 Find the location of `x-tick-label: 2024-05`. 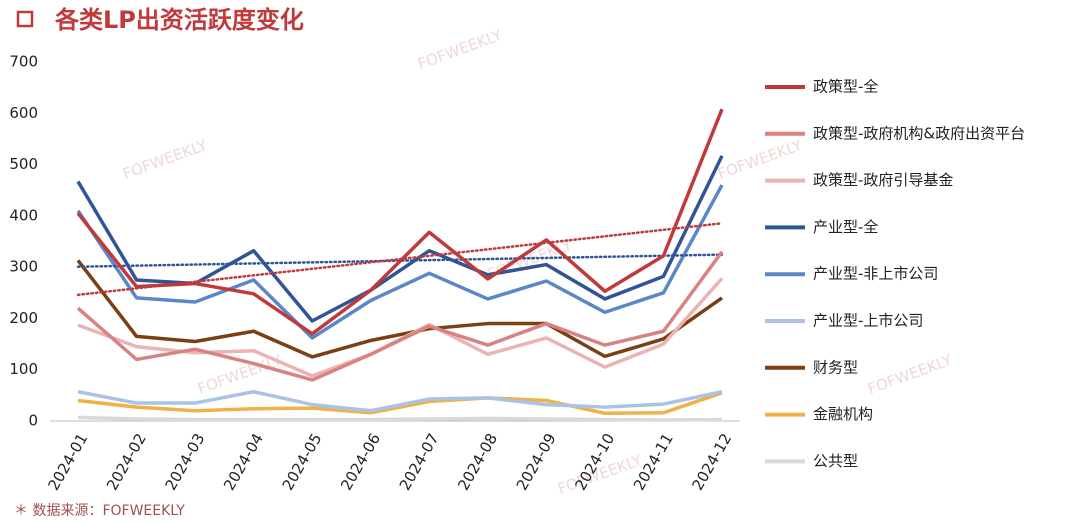

x-tick-label: 2024-05 is located at coordinates (302, 461).